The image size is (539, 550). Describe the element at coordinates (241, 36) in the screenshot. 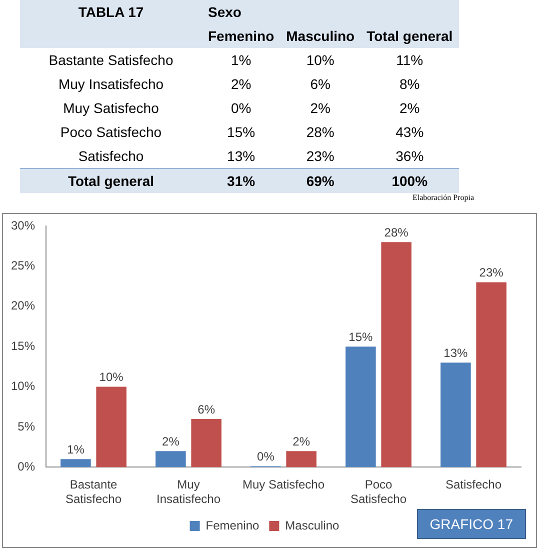

I see `text: Femenino` at that location.